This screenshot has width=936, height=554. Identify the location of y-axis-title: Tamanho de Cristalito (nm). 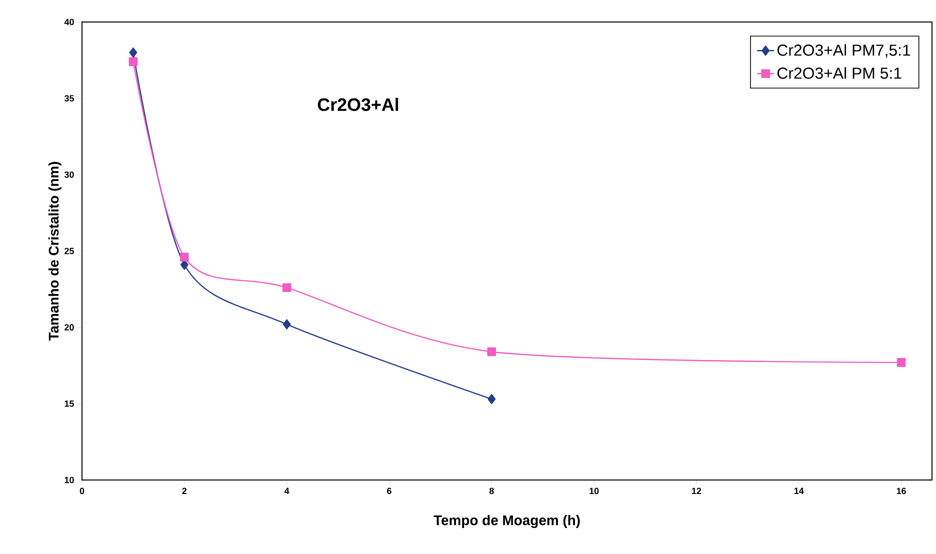
(55, 251).